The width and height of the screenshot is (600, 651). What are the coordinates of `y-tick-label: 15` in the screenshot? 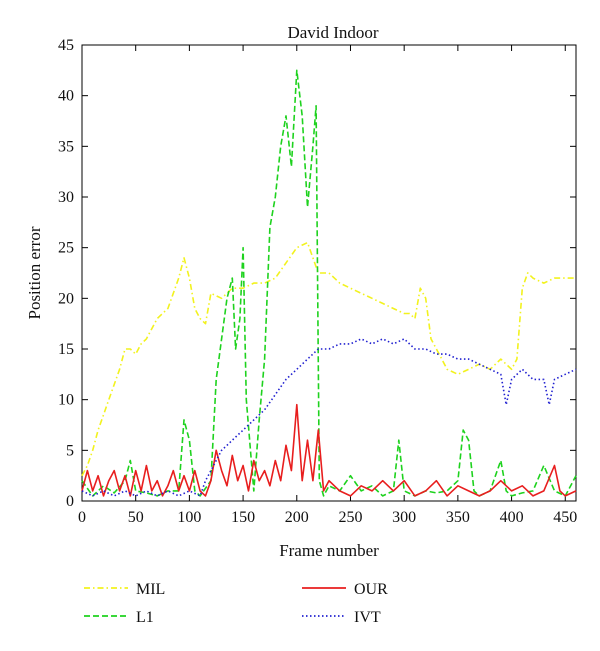 It's located at (66, 349).